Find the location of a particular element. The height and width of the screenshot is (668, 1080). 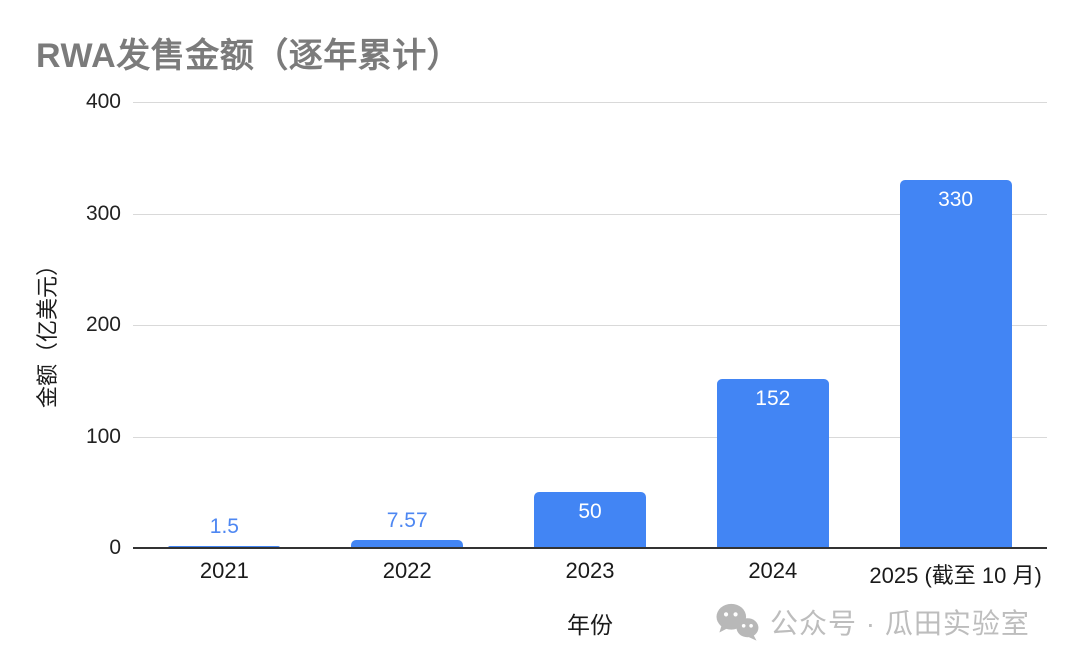

bar-2023 is located at coordinates (590, 520).